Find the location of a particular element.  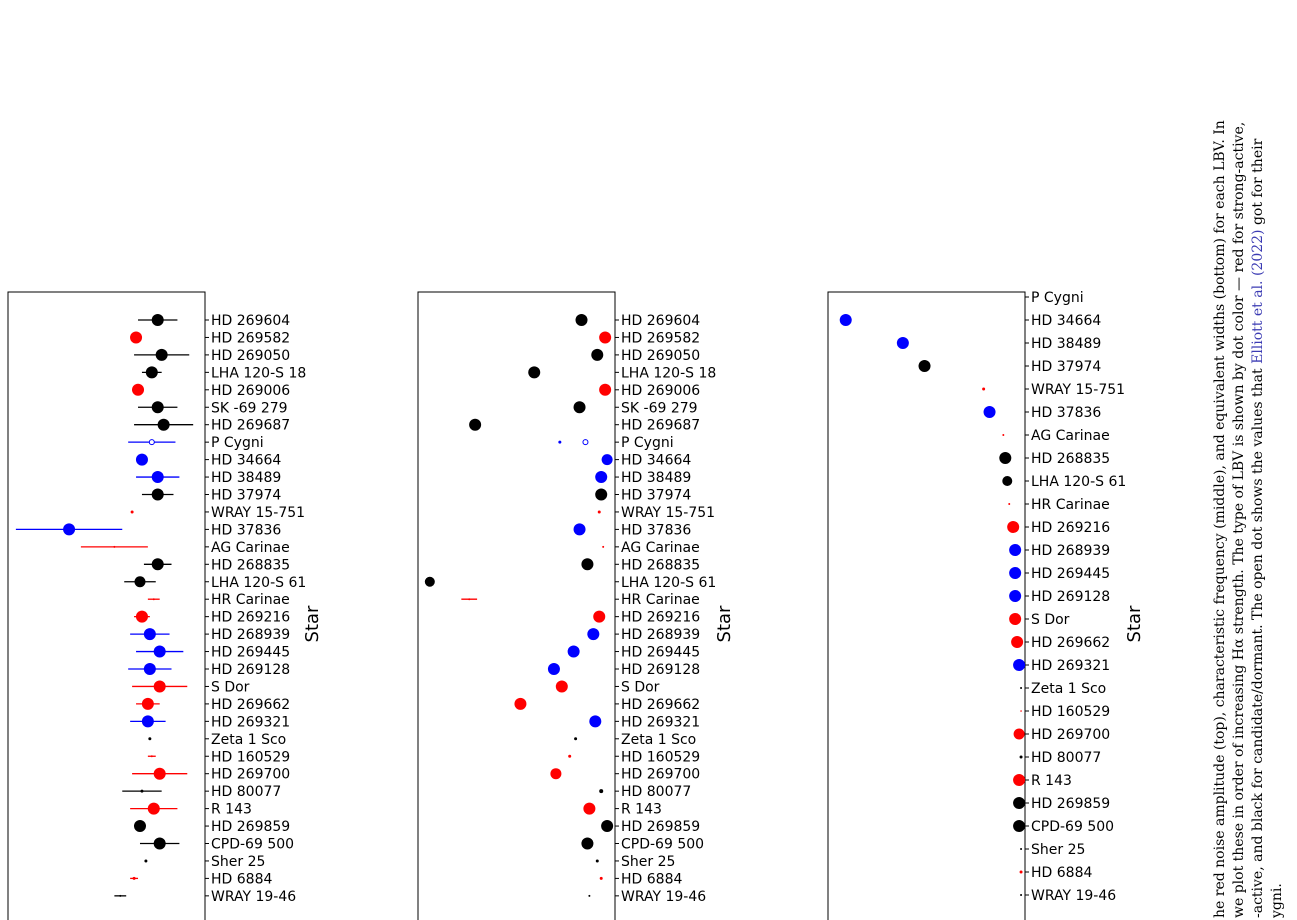

data-point-ag-carinae is located at coordinates (114, 546).